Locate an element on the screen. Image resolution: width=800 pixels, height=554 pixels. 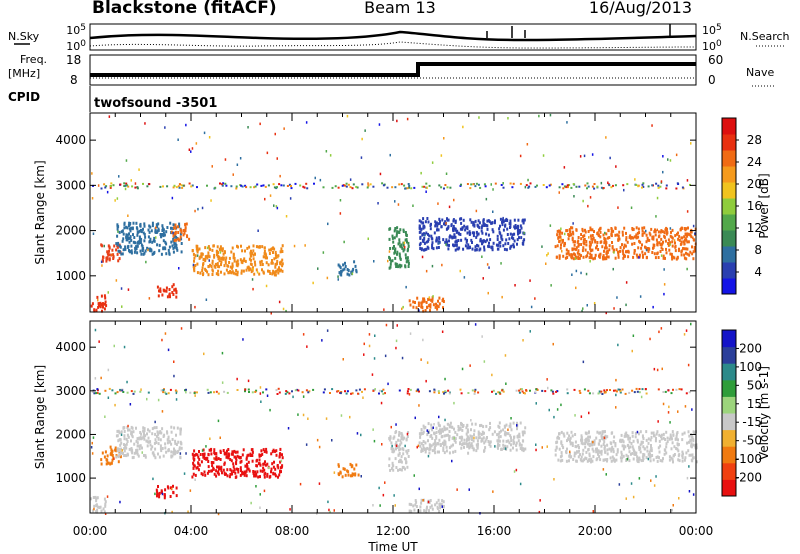
echo-region is located at coordinates (237, 260).